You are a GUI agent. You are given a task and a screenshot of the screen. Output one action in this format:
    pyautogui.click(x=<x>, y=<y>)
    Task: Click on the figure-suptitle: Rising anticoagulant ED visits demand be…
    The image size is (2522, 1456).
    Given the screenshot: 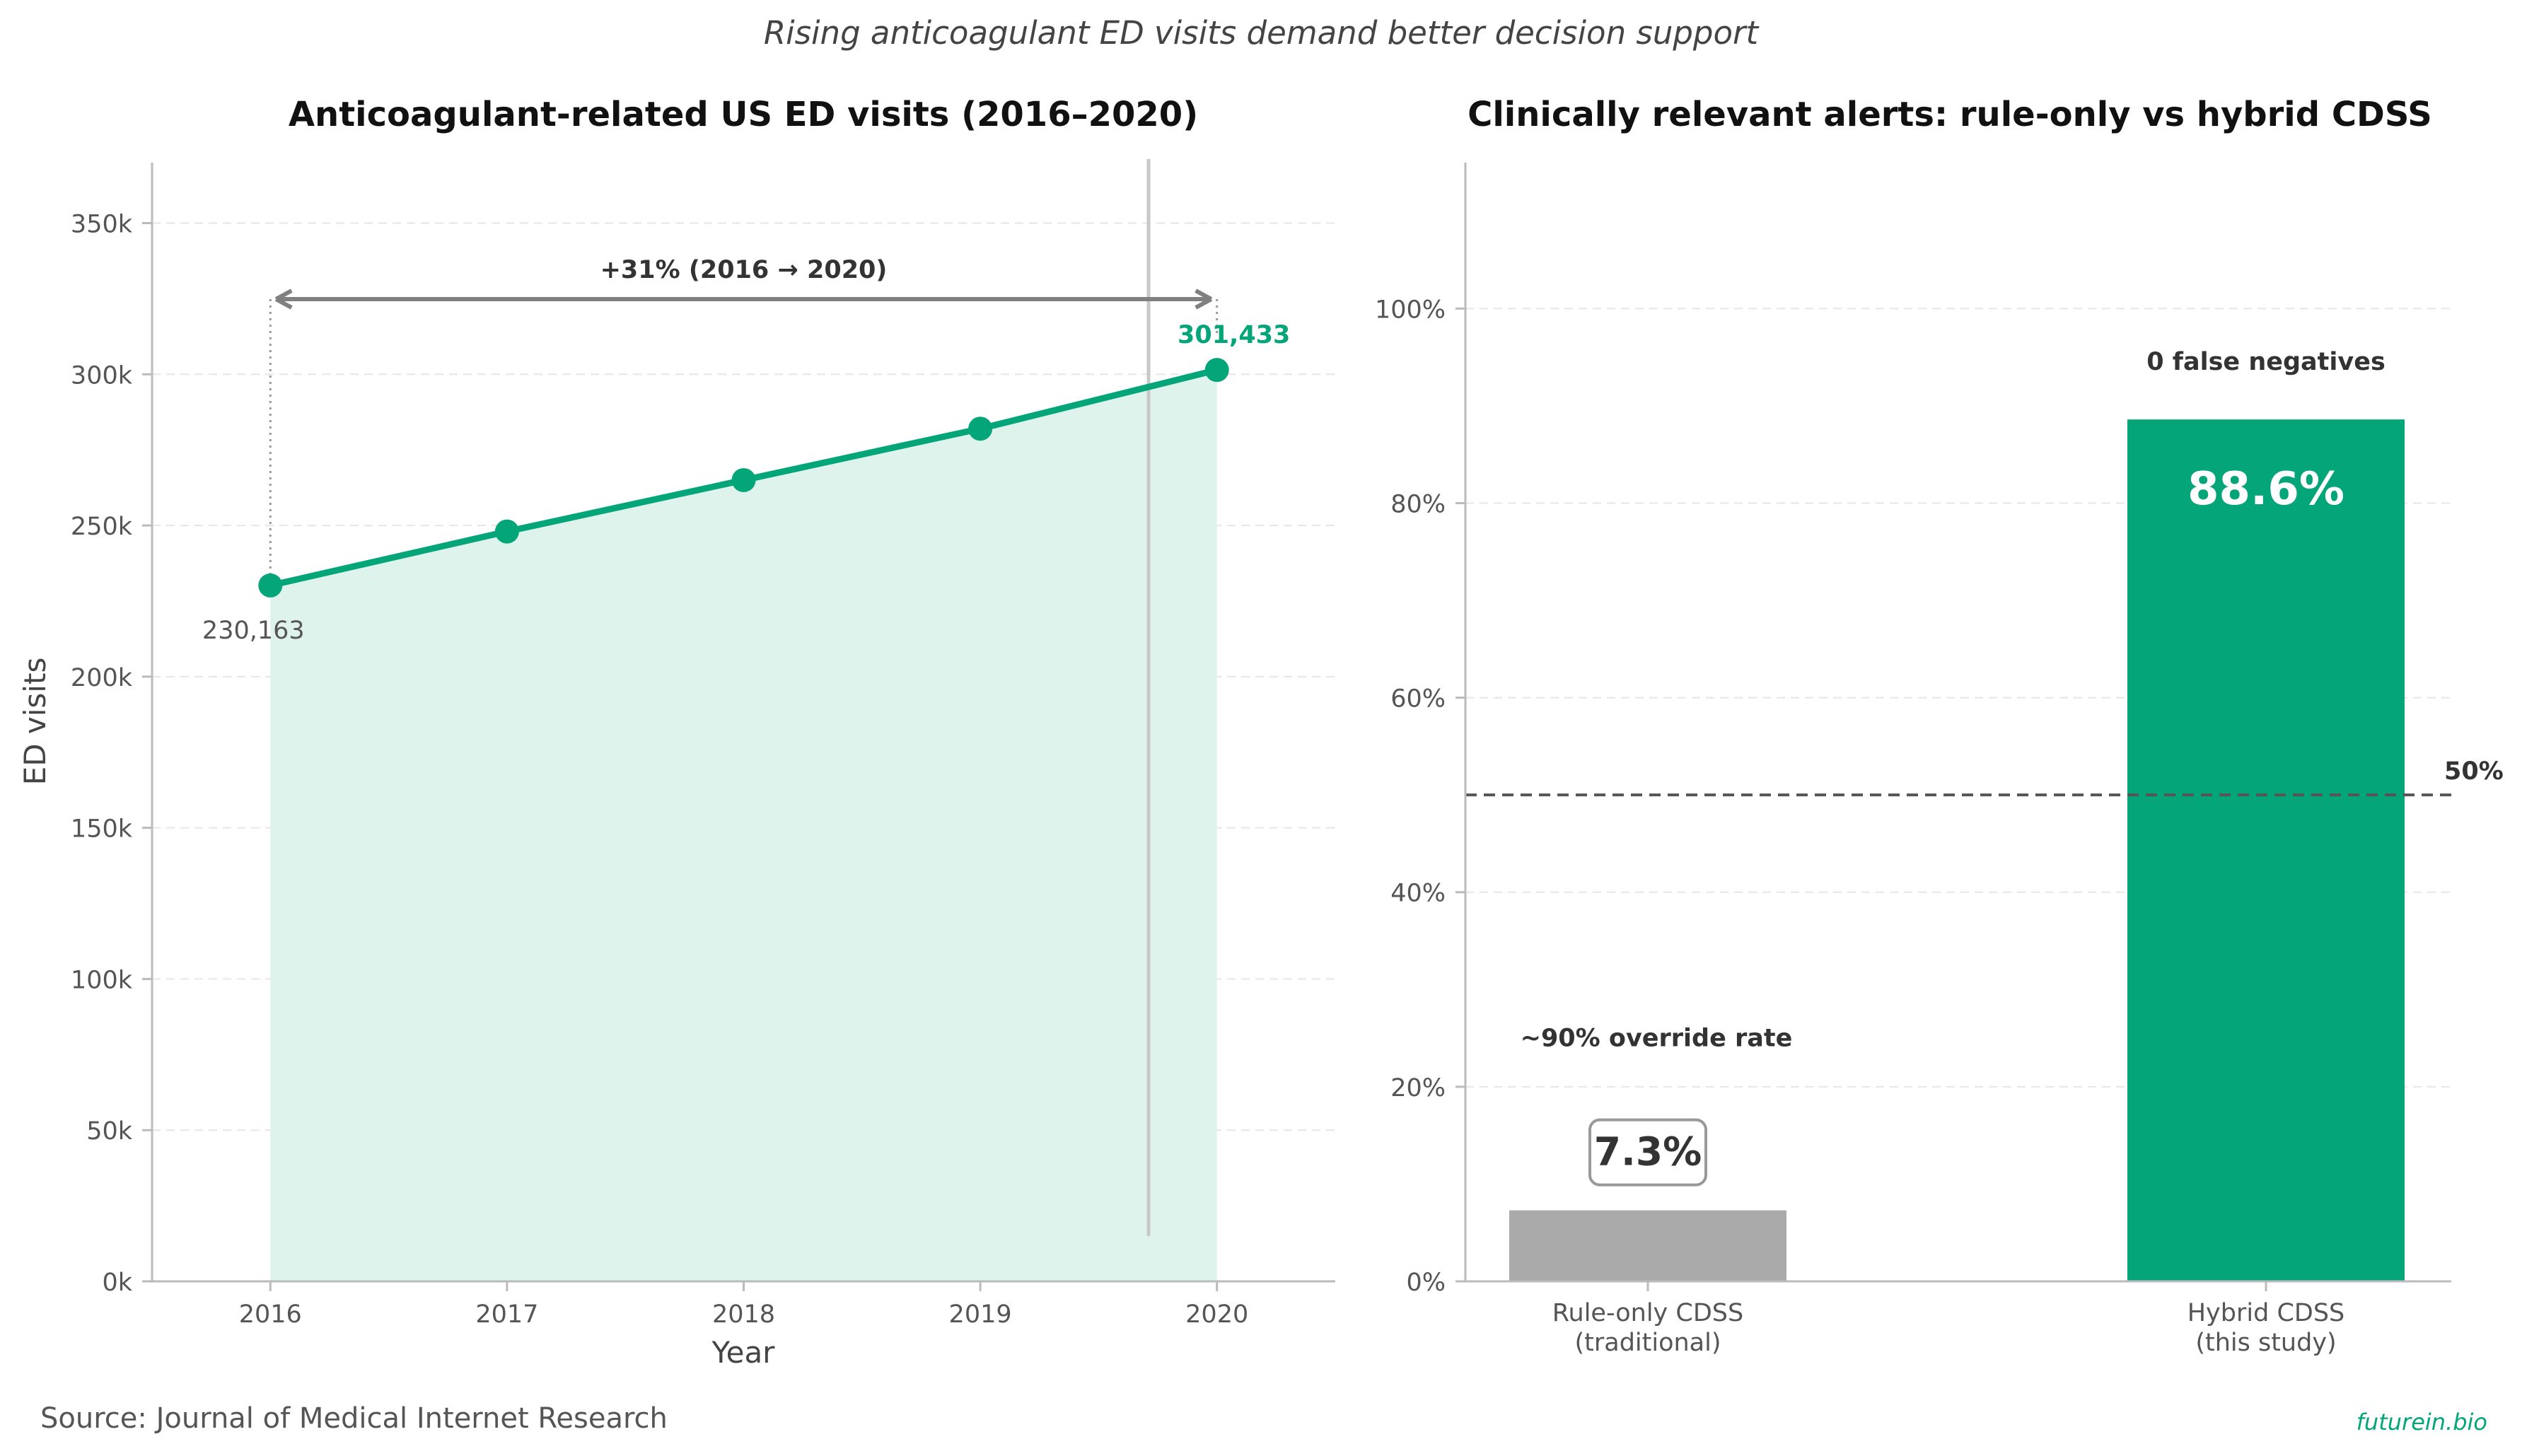 What is the action you would take?
    pyautogui.click(x=1262, y=33)
    